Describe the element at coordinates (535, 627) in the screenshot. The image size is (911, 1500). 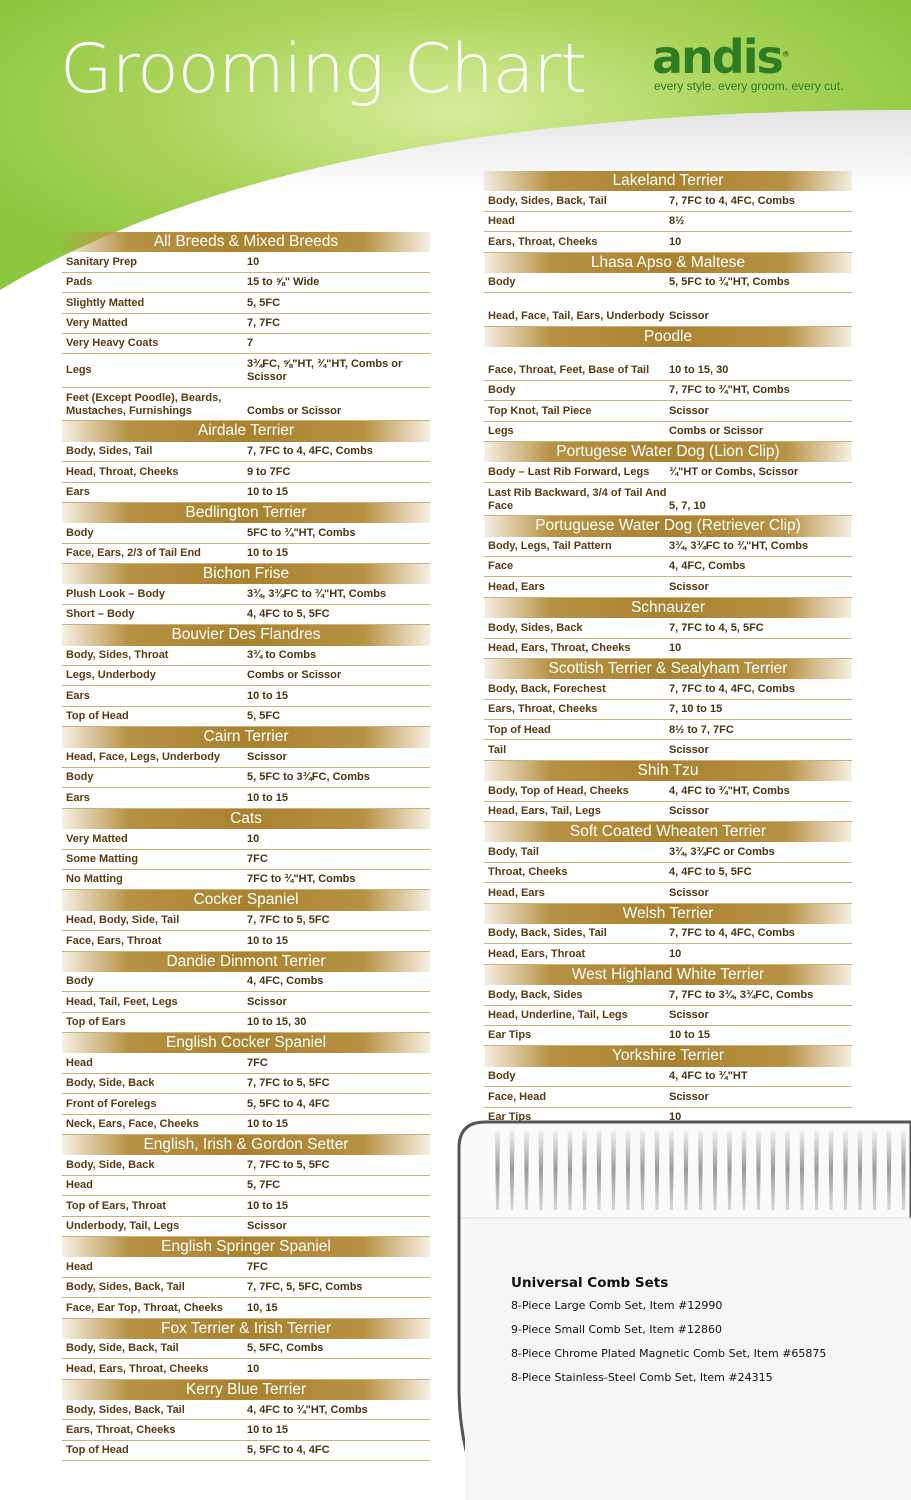
I see `body-area: Body, Sides, Back` at that location.